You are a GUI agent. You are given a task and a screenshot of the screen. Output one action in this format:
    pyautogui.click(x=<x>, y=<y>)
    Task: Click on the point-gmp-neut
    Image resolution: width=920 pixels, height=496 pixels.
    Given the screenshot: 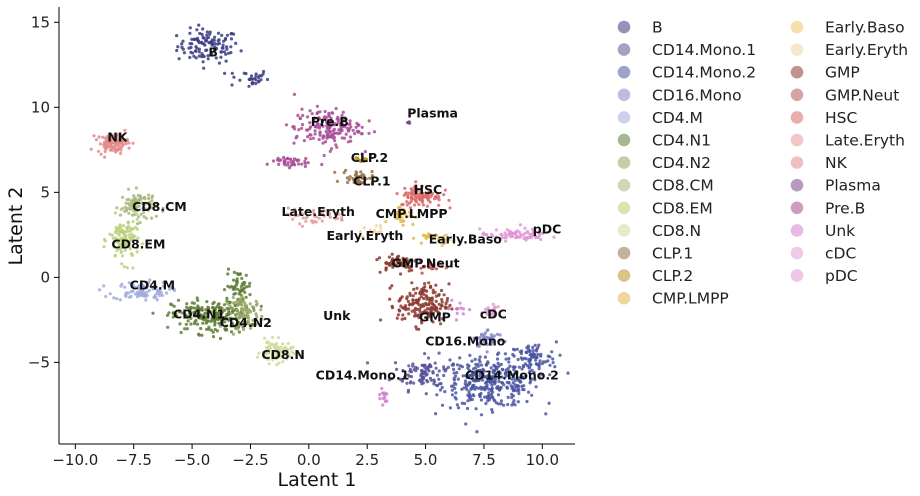 What is the action you would take?
    pyautogui.click(x=420, y=262)
    